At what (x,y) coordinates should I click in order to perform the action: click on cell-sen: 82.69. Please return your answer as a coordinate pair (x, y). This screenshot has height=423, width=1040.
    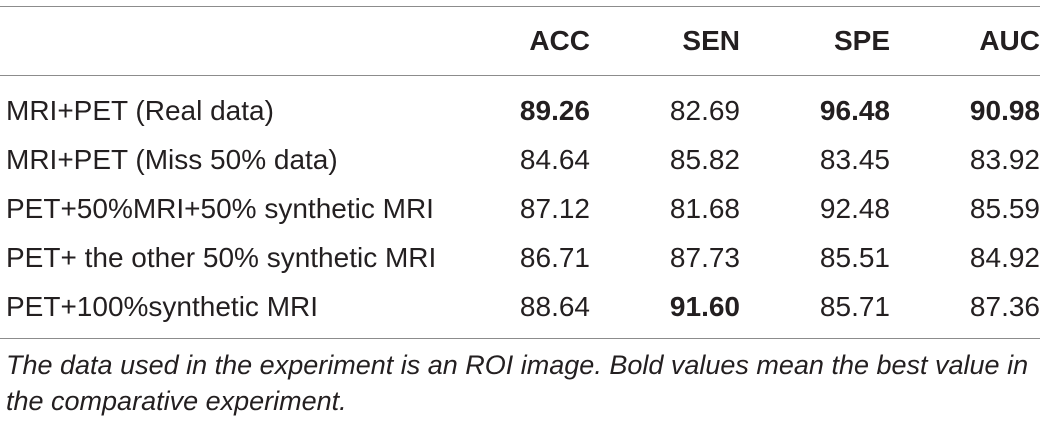
    Looking at the image, I should click on (704, 110).